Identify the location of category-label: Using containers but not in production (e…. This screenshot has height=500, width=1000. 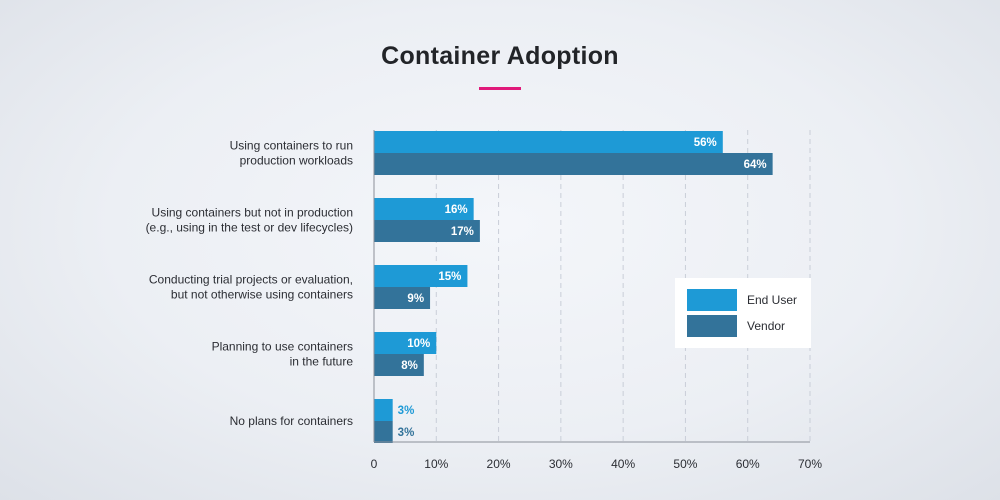
(249, 220).